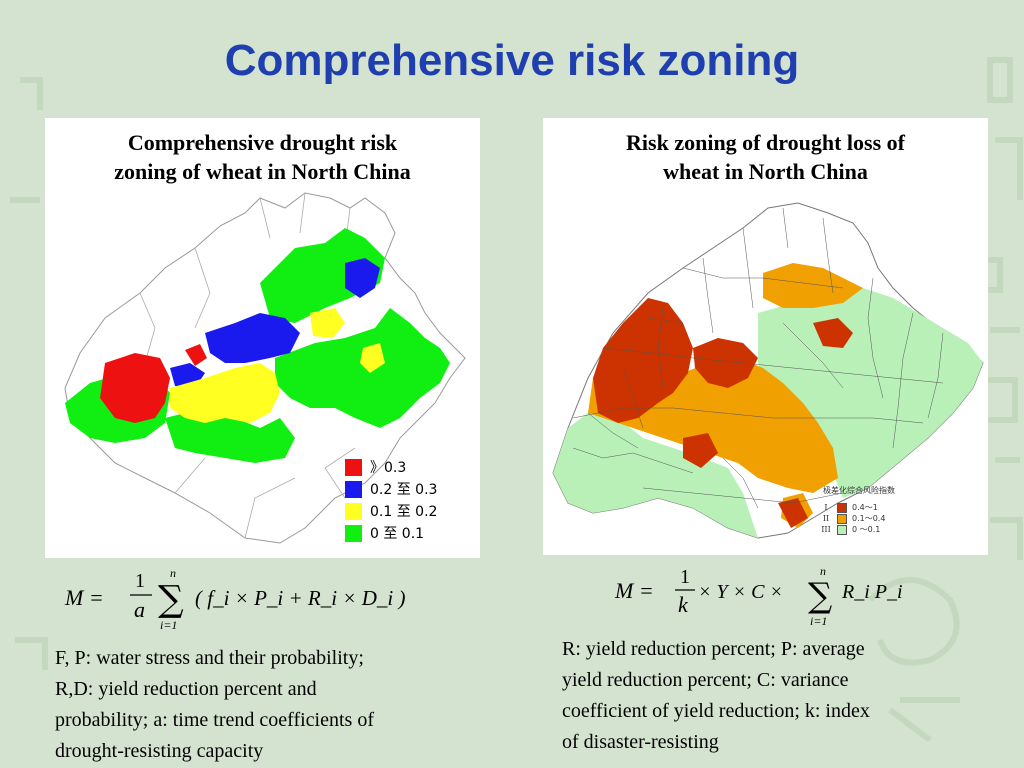 The width and height of the screenshot is (1024, 768). I want to click on risk-zone-medium, so click(277, 365).